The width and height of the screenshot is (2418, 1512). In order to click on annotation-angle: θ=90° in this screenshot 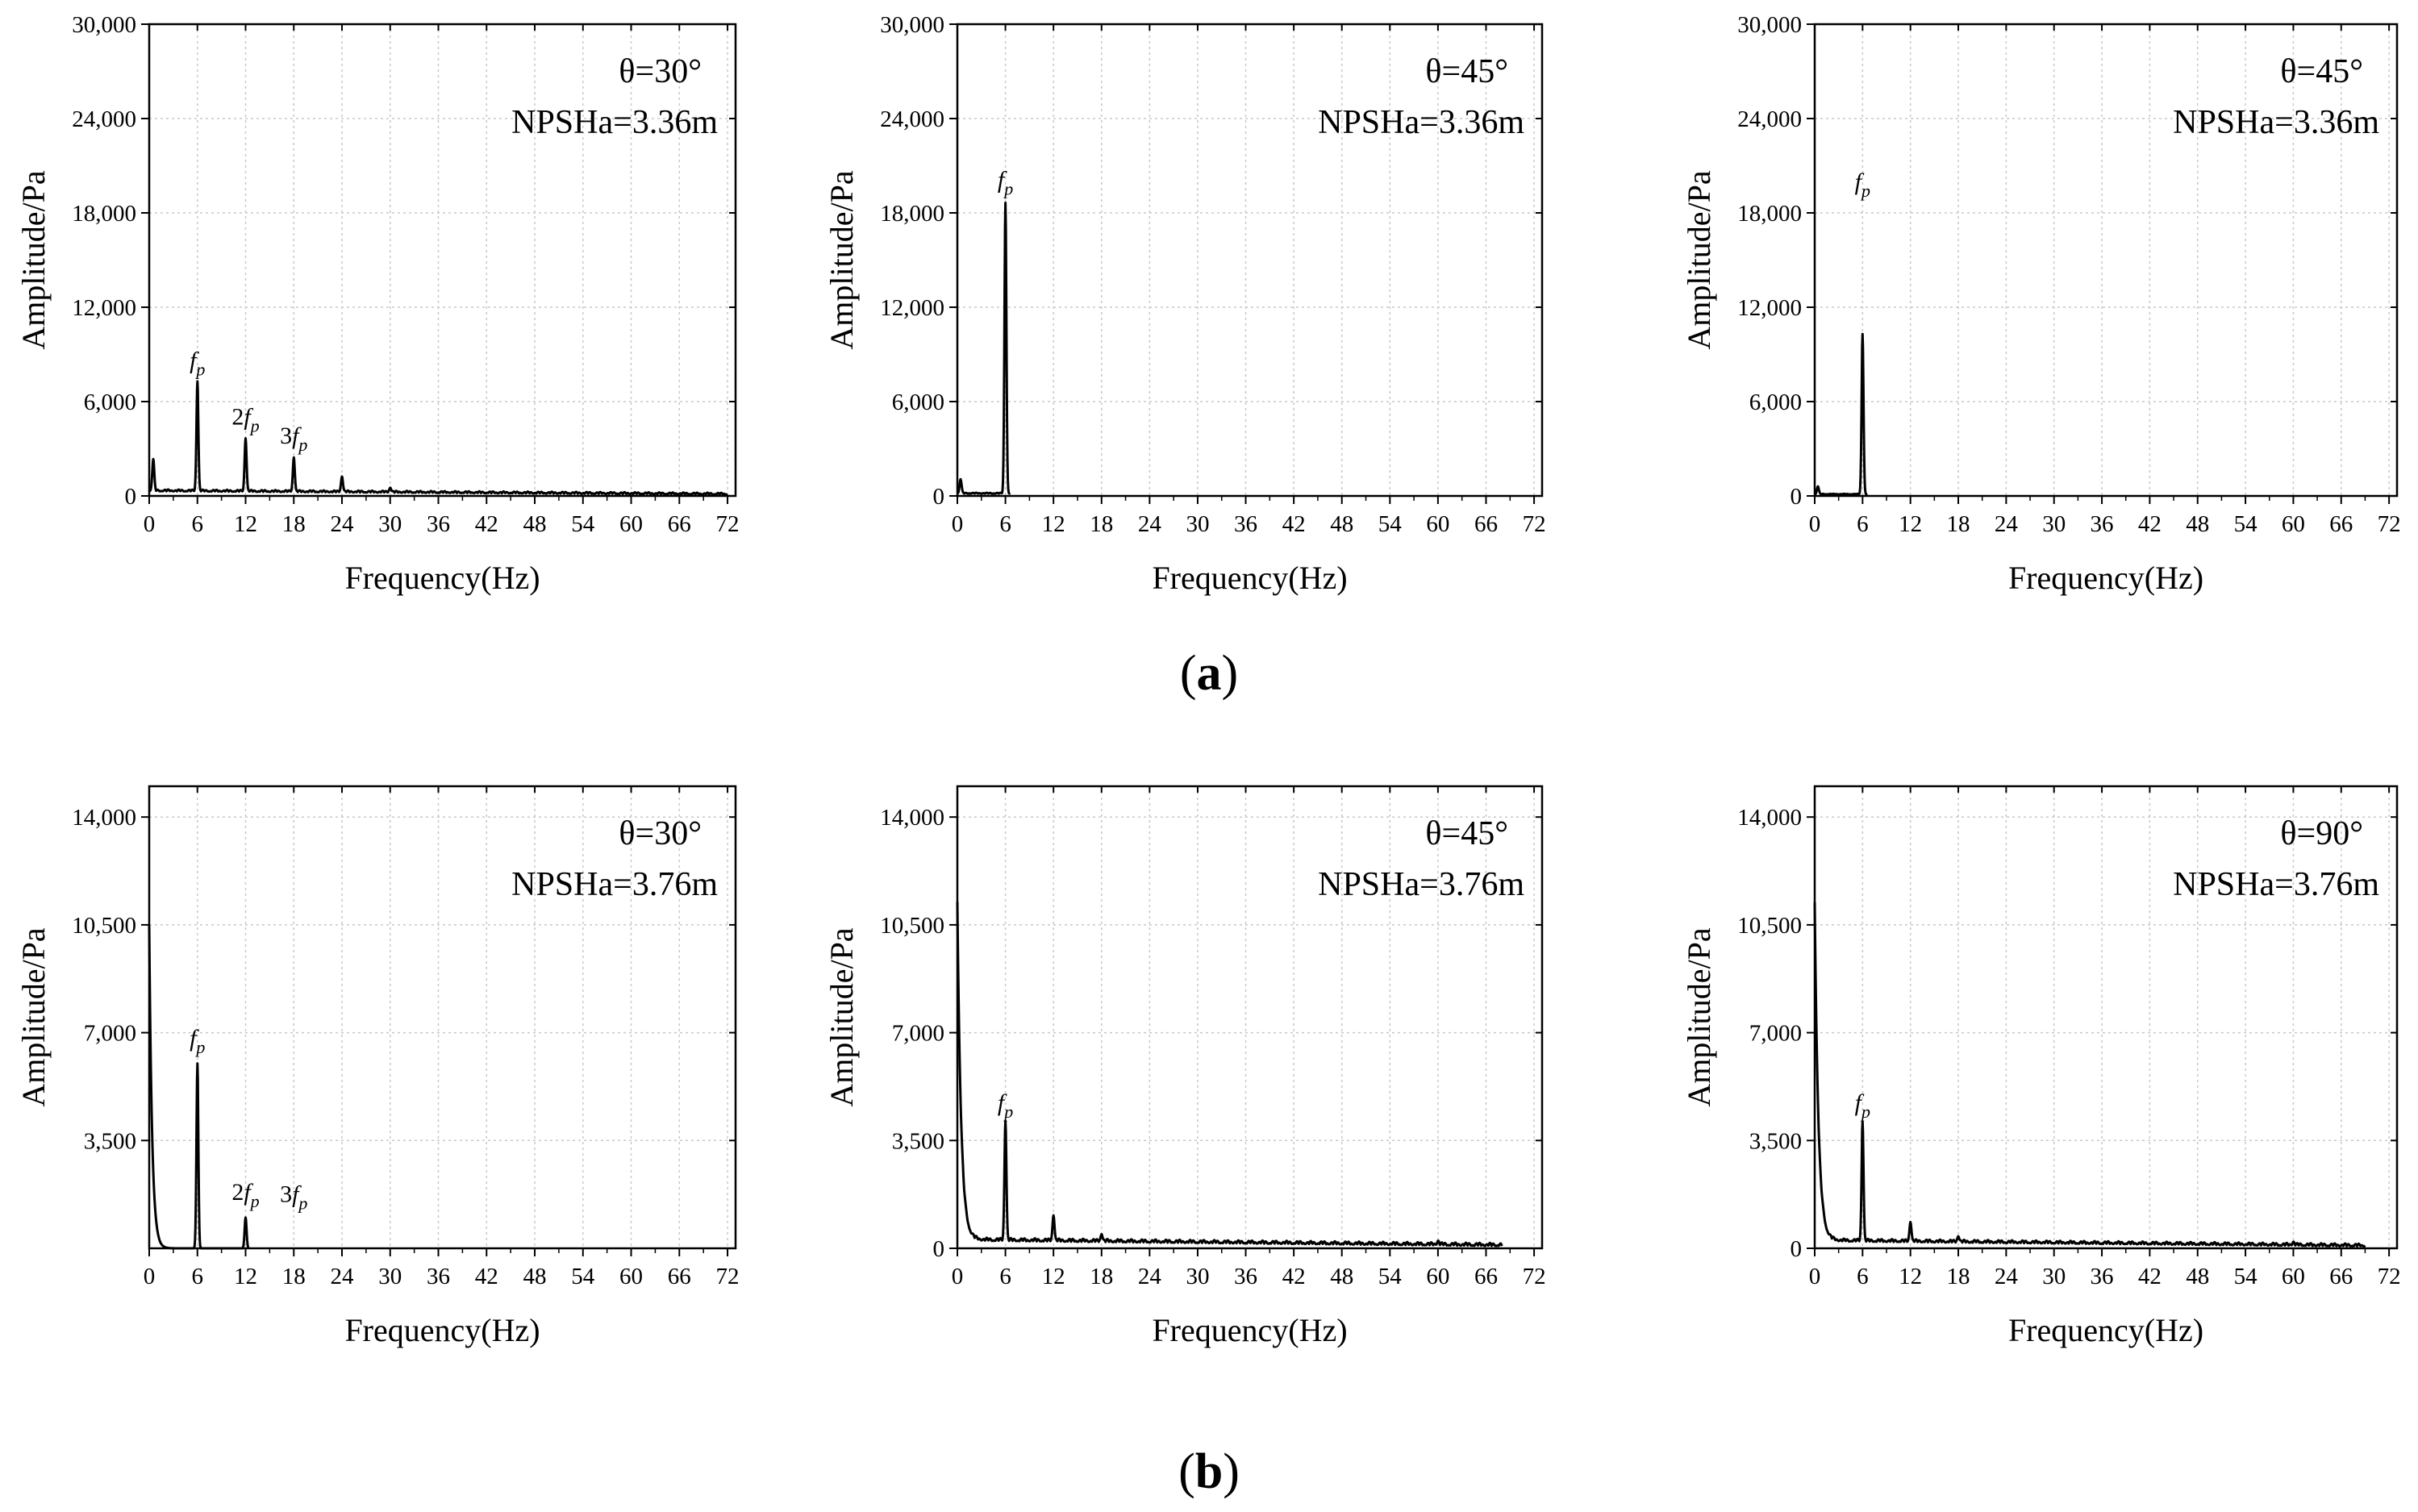, I will do `click(2322, 833)`.